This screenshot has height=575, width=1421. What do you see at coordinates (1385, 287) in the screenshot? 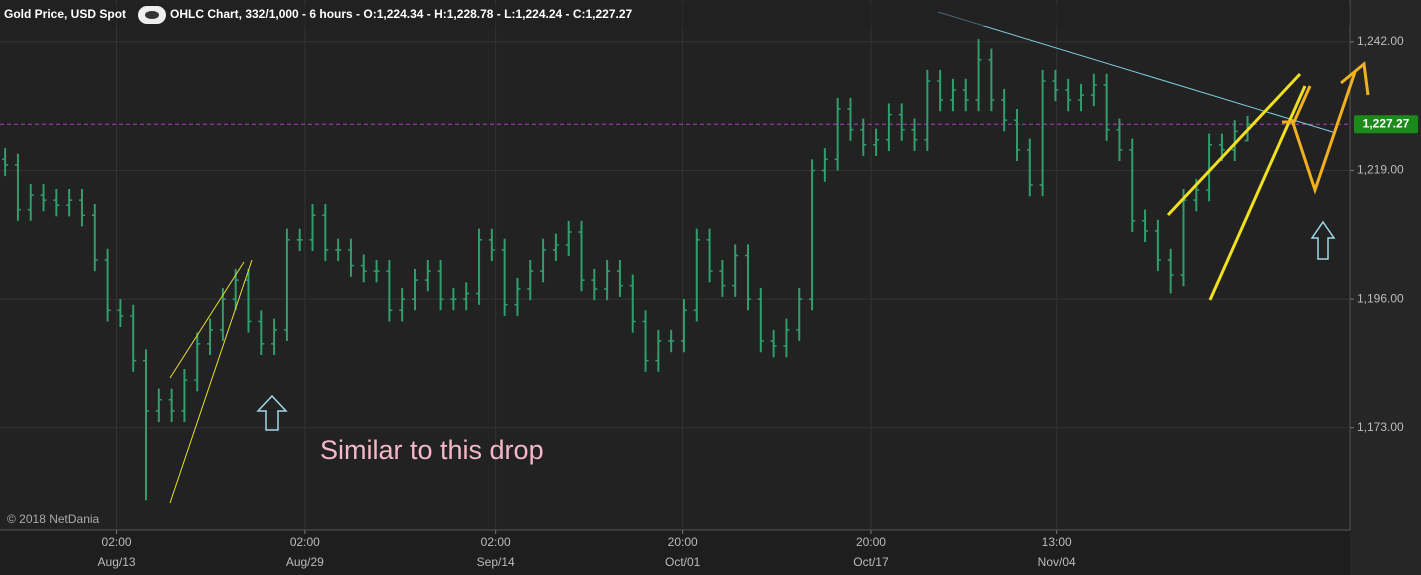
I see `price-axis-panel` at bounding box center [1385, 287].